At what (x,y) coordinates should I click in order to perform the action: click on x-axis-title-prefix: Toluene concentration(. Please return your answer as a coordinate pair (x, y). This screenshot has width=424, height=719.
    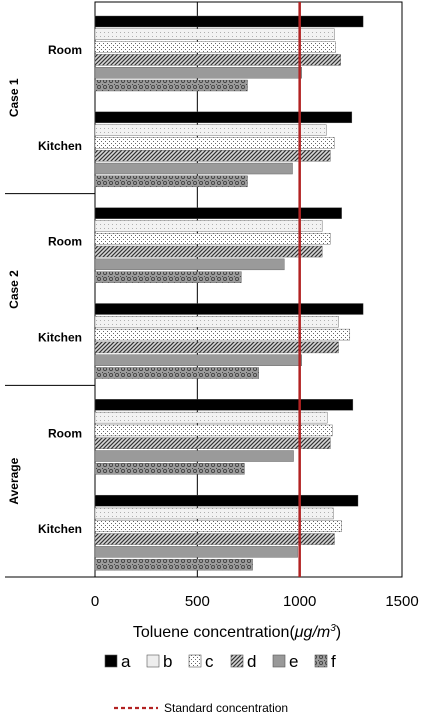
    Looking at the image, I should click on (214, 632).